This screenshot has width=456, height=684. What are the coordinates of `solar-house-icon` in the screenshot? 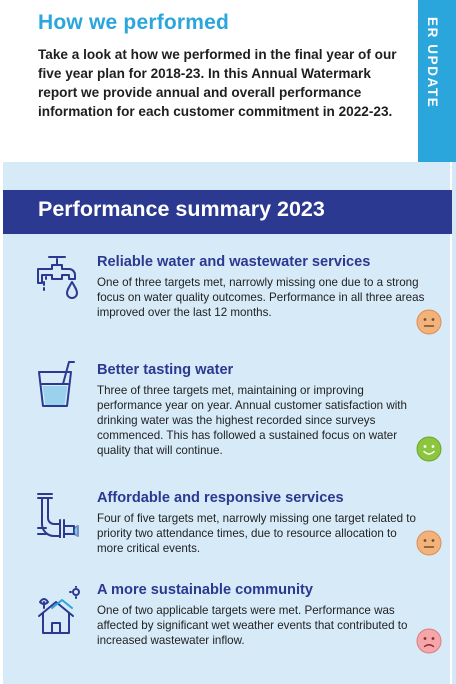 It's located at (59, 610).